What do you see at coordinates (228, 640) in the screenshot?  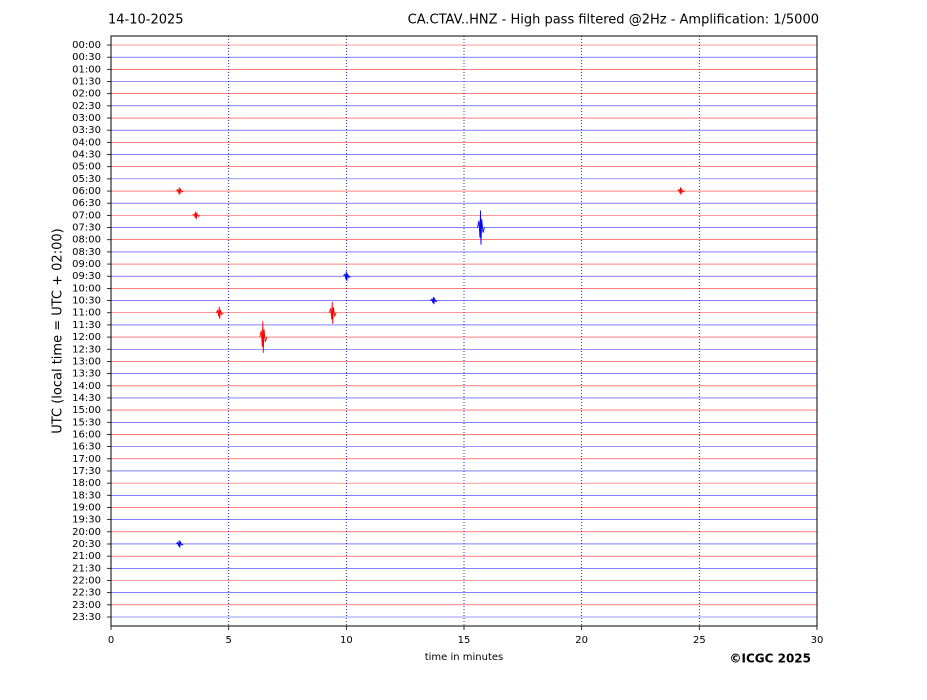 I see `x-tick-label: 5` at bounding box center [228, 640].